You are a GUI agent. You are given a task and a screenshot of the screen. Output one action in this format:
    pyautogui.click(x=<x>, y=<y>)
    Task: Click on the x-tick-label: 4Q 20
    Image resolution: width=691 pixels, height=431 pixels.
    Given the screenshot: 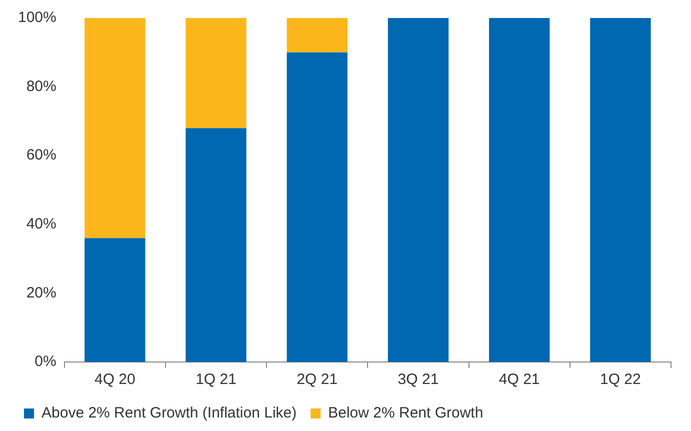 What is the action you would take?
    pyautogui.click(x=115, y=379)
    